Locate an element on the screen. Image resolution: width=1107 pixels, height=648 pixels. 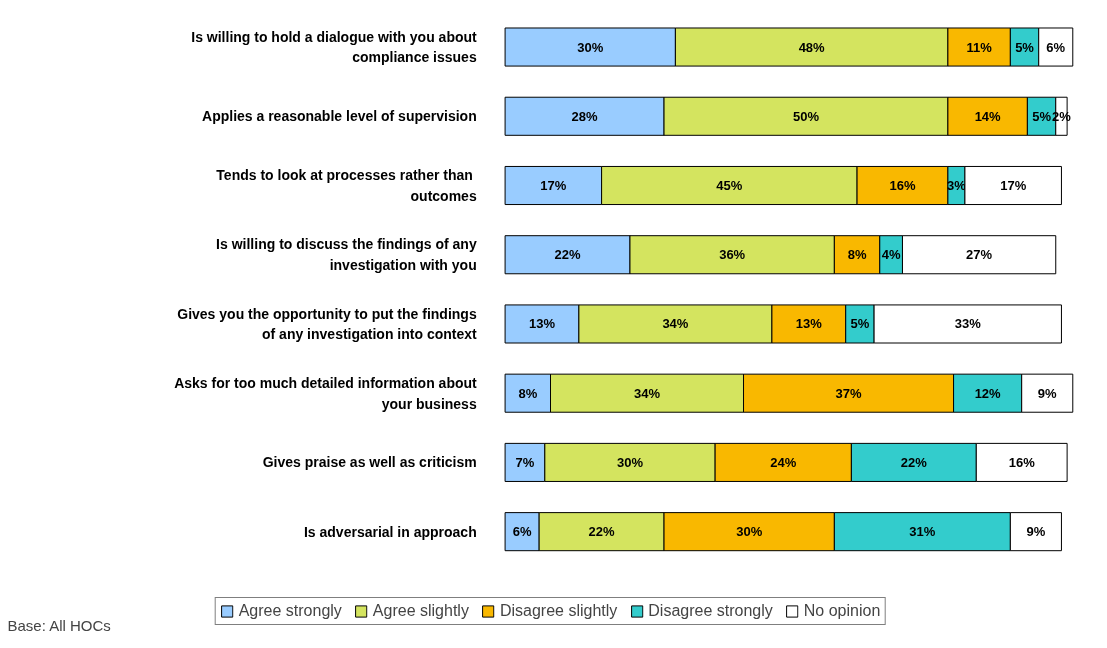
legend-label: Agree strongly is located at coordinates (290, 611).